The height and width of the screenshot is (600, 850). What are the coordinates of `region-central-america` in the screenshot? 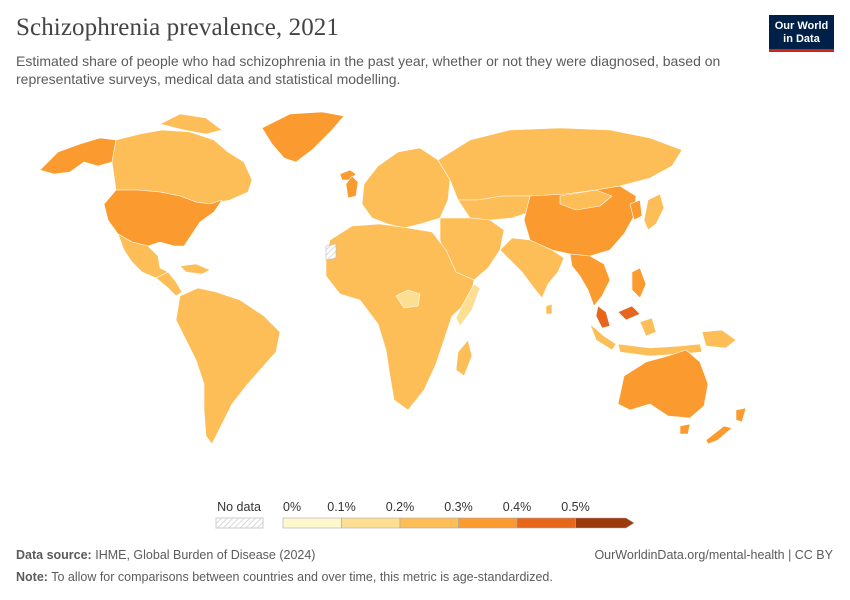 It's located at (169, 284).